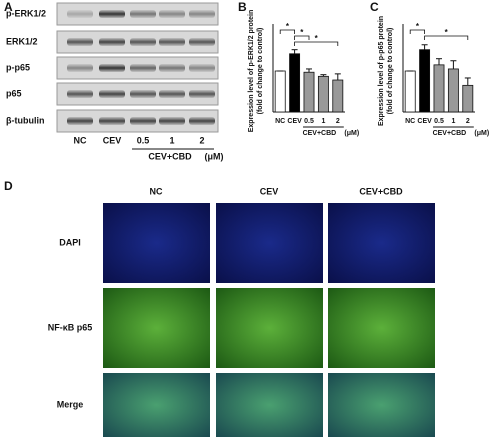 Image resolution: width=500 pixels, height=439 pixels. I want to click on blot-group: CEV+CBD, so click(170, 156).